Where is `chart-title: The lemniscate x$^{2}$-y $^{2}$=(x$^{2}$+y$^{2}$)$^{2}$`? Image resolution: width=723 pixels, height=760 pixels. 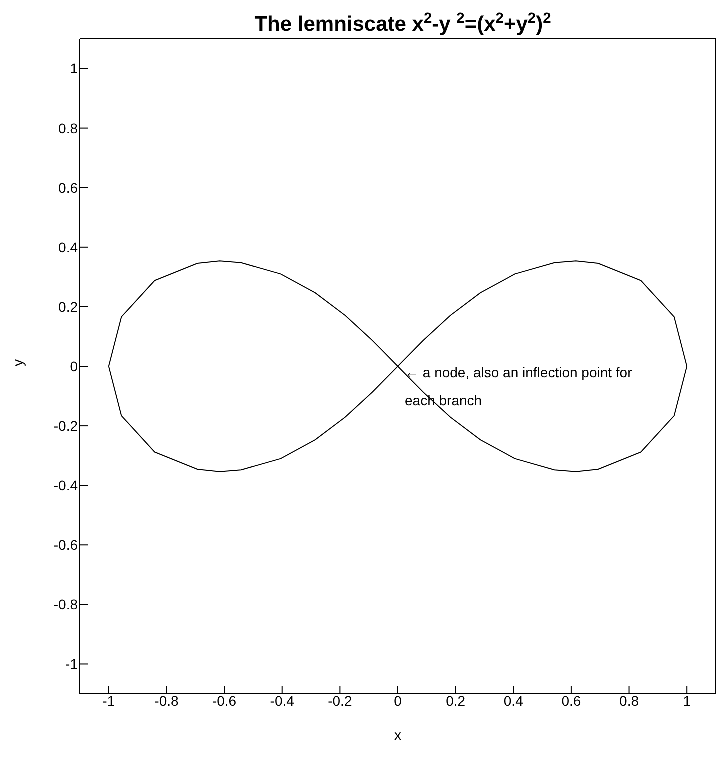
chart-title: The lemniscate x$^{2}$-y $^{2}$=(x$^{2}$+y$^{2}$)$^{2}$ is located at coordinates (403, 23).